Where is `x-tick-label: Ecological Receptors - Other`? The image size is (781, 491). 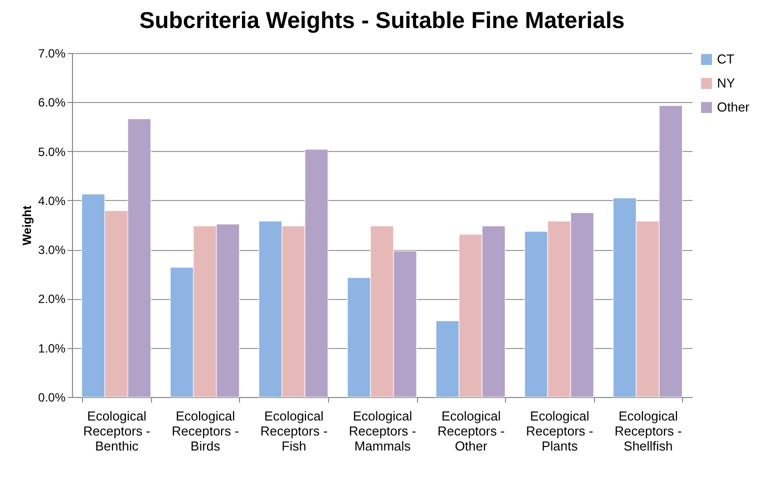
x-tick-label: Ecological Receptors - Other is located at coordinates (471, 431).